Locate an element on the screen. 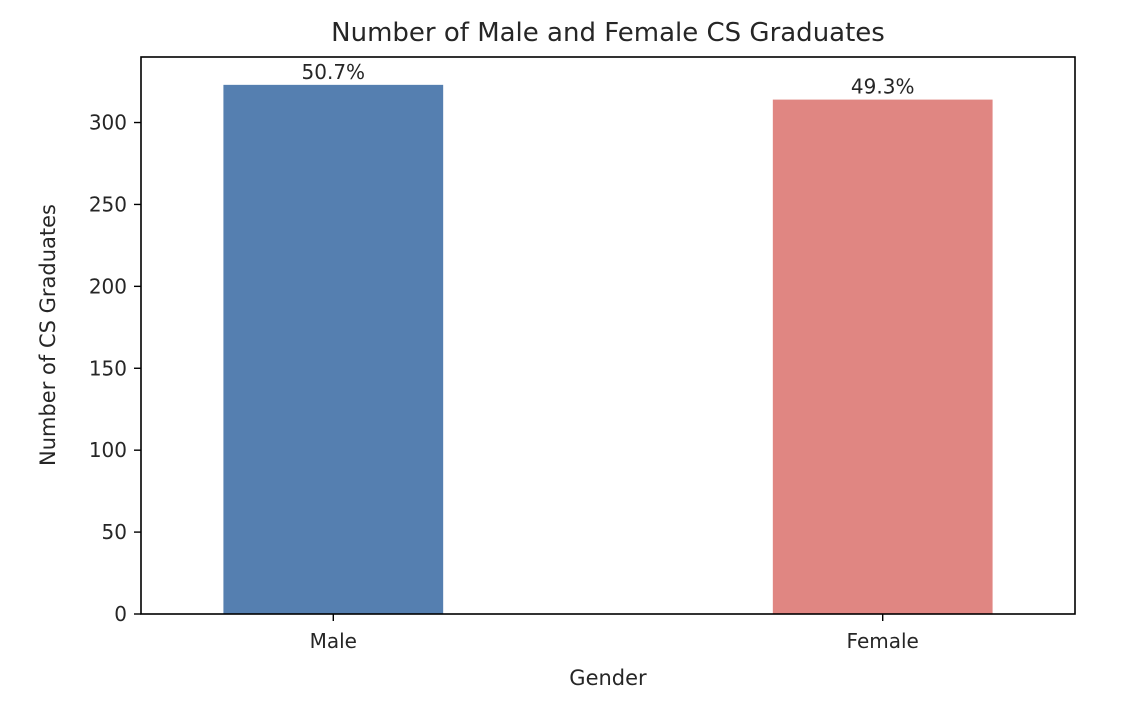 The width and height of the screenshot is (1138, 726). bar-male is located at coordinates (333, 349).